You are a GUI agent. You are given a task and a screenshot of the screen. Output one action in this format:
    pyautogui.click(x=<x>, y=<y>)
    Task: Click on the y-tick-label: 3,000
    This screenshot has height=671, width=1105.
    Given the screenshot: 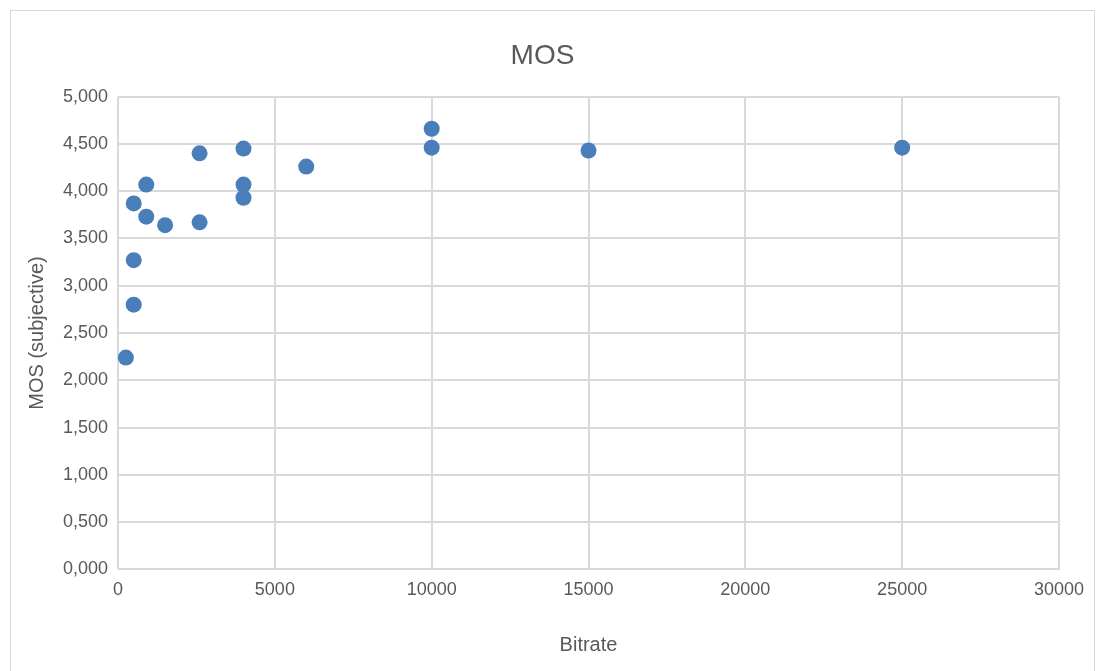 What is the action you would take?
    pyautogui.click(x=86, y=284)
    